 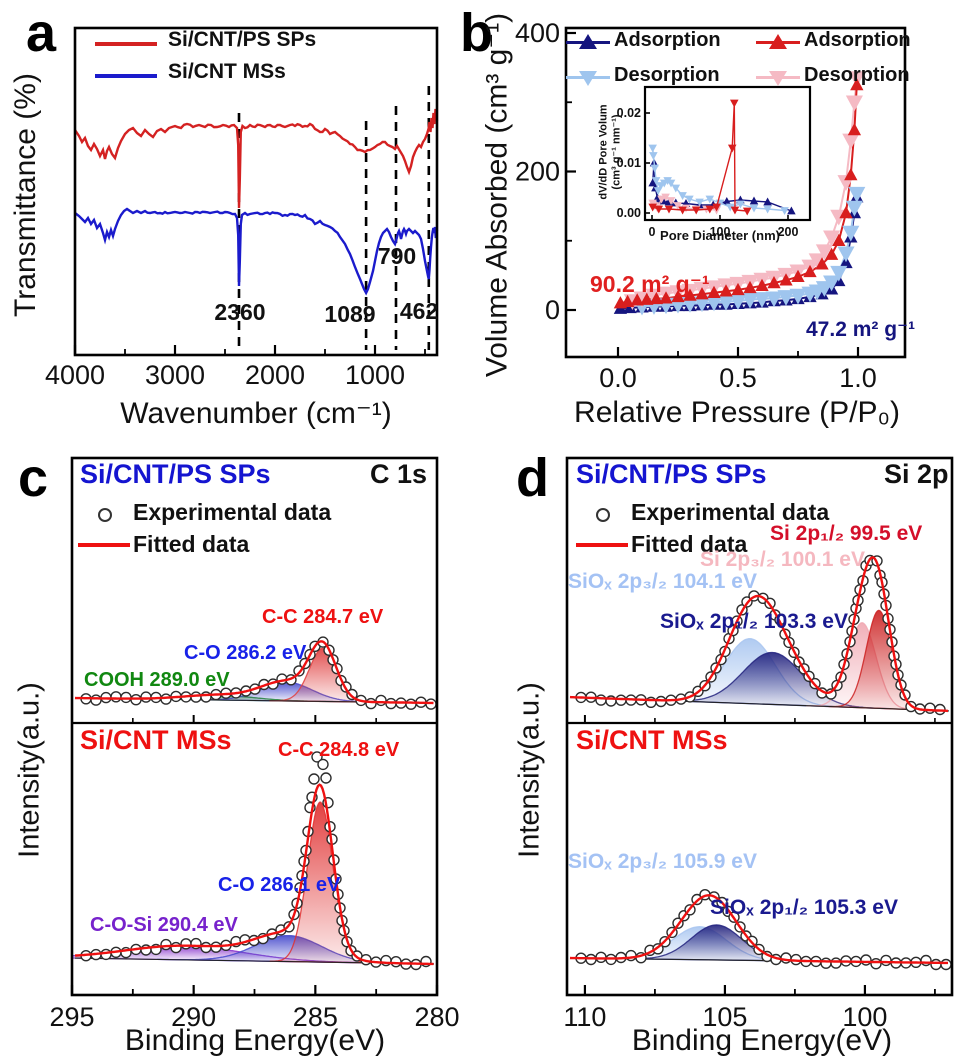 I want to click on c1s-peak-label-co-bottom: C-O 286.1 eV, so click(x=279, y=885).